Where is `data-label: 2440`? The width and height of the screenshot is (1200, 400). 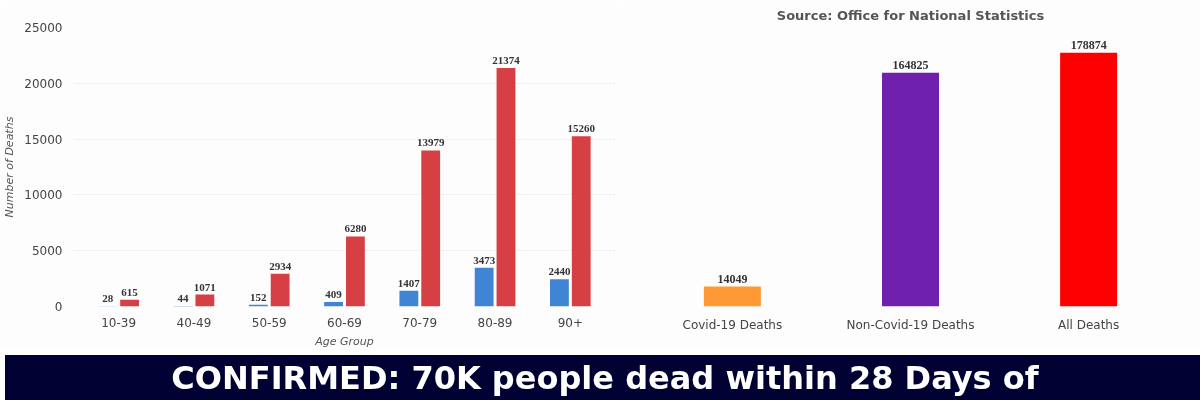
data-label: 2440 is located at coordinates (559, 271).